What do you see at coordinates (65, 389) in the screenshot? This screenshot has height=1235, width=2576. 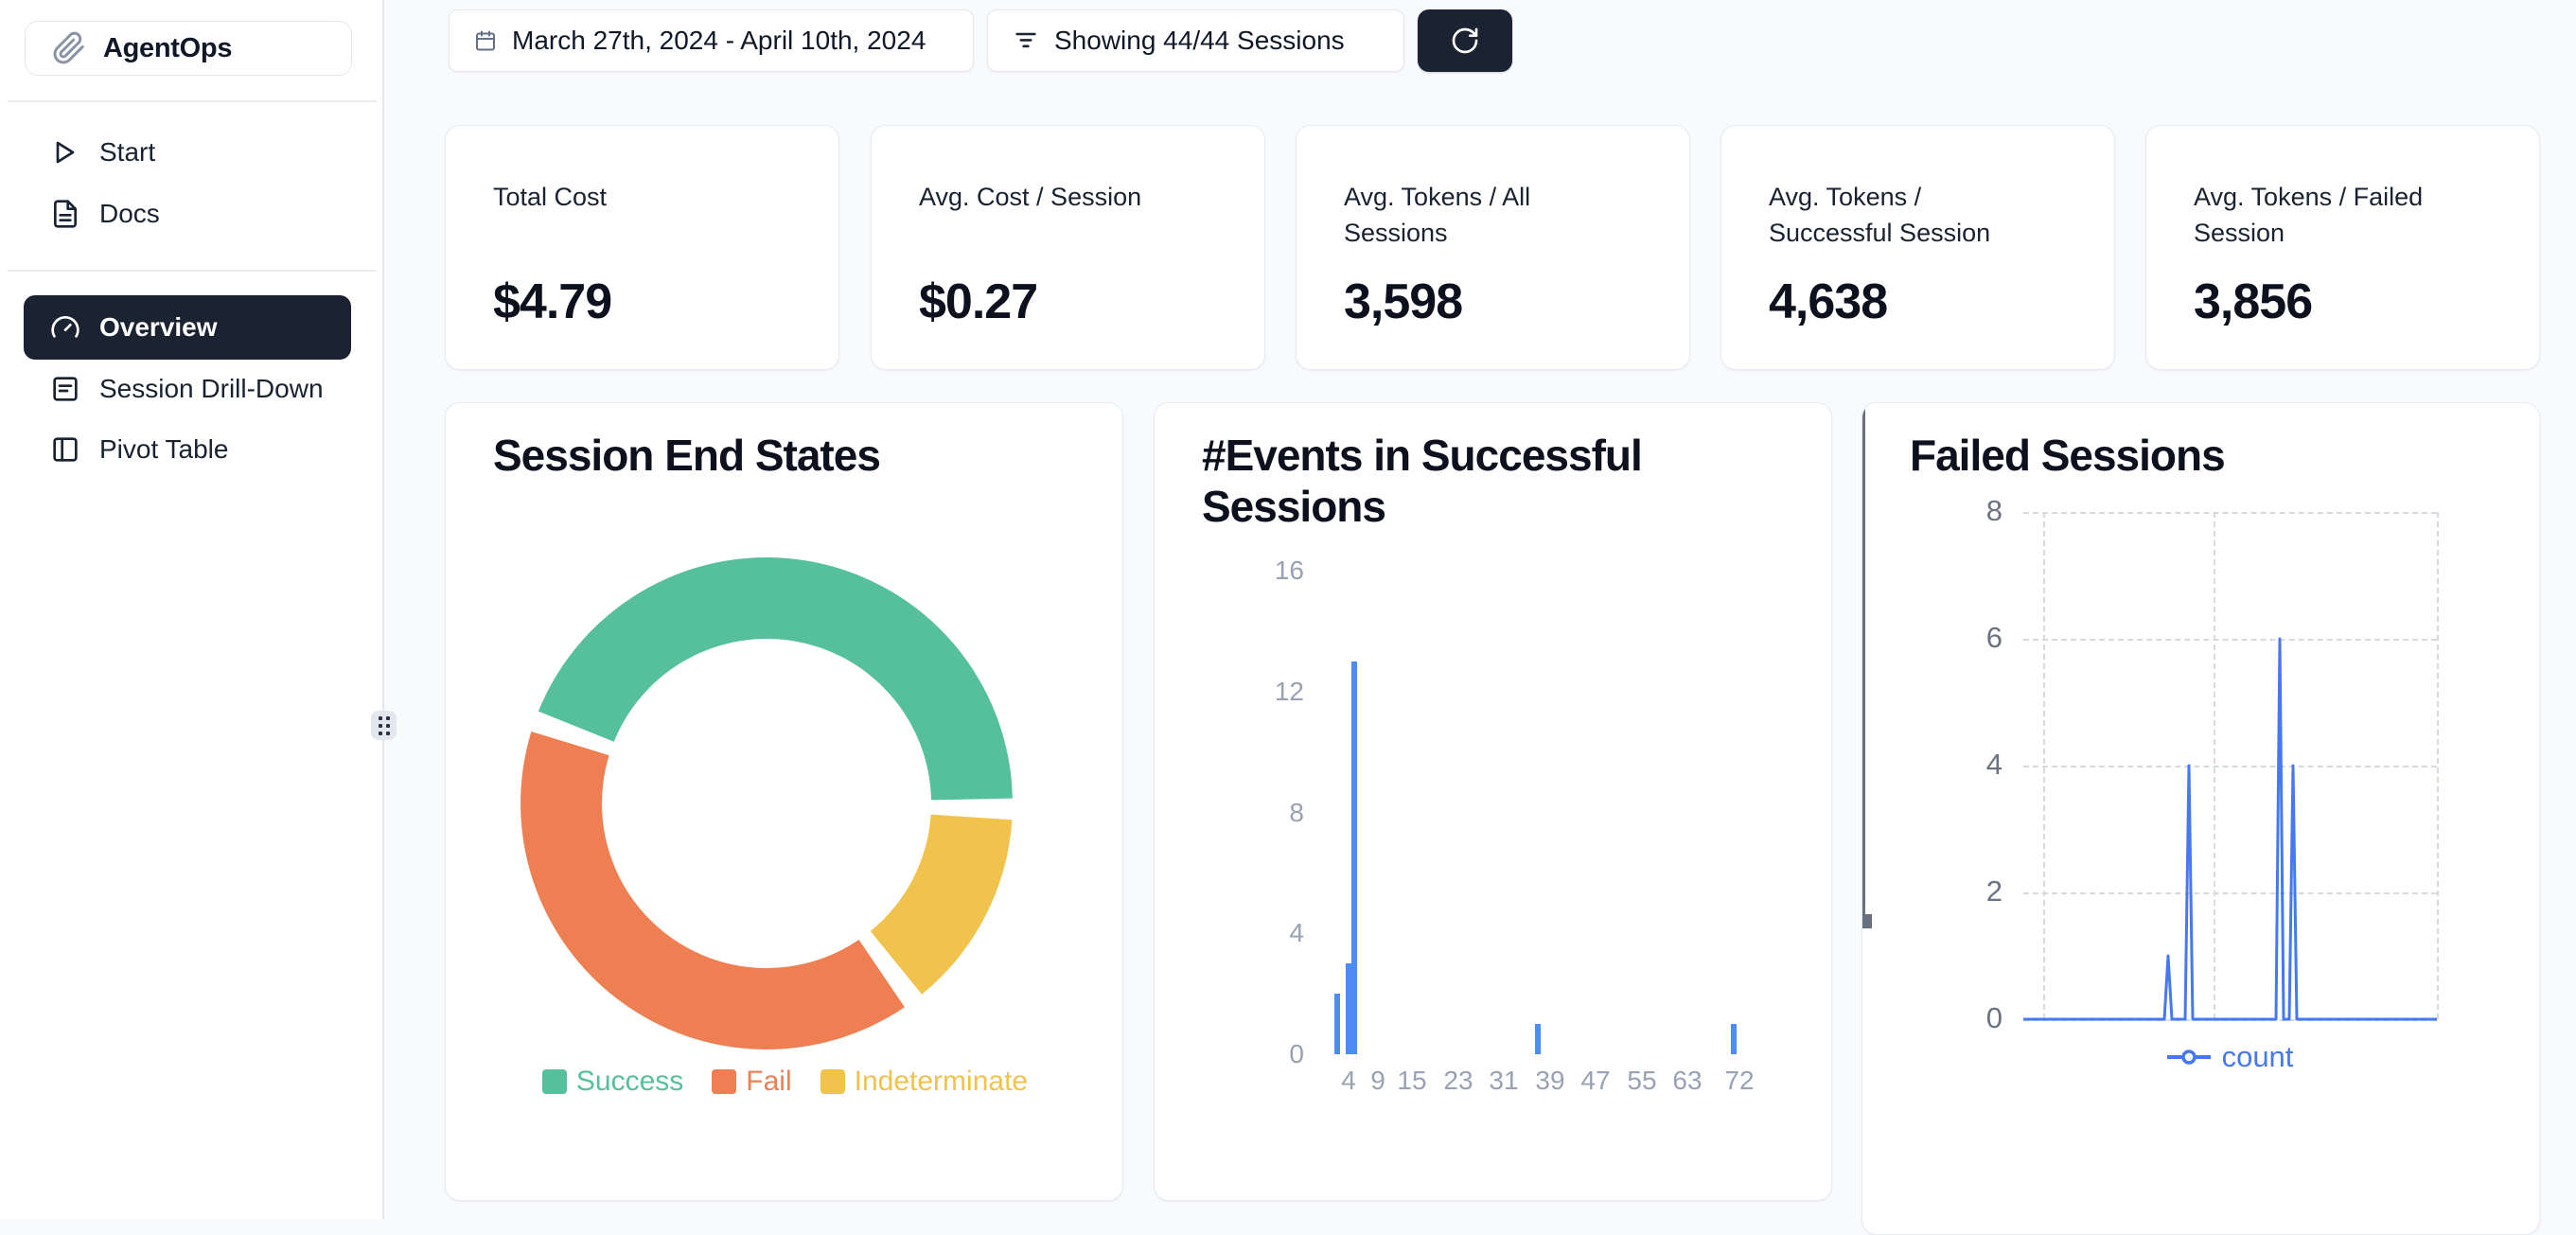 I see `list-box-icon` at bounding box center [65, 389].